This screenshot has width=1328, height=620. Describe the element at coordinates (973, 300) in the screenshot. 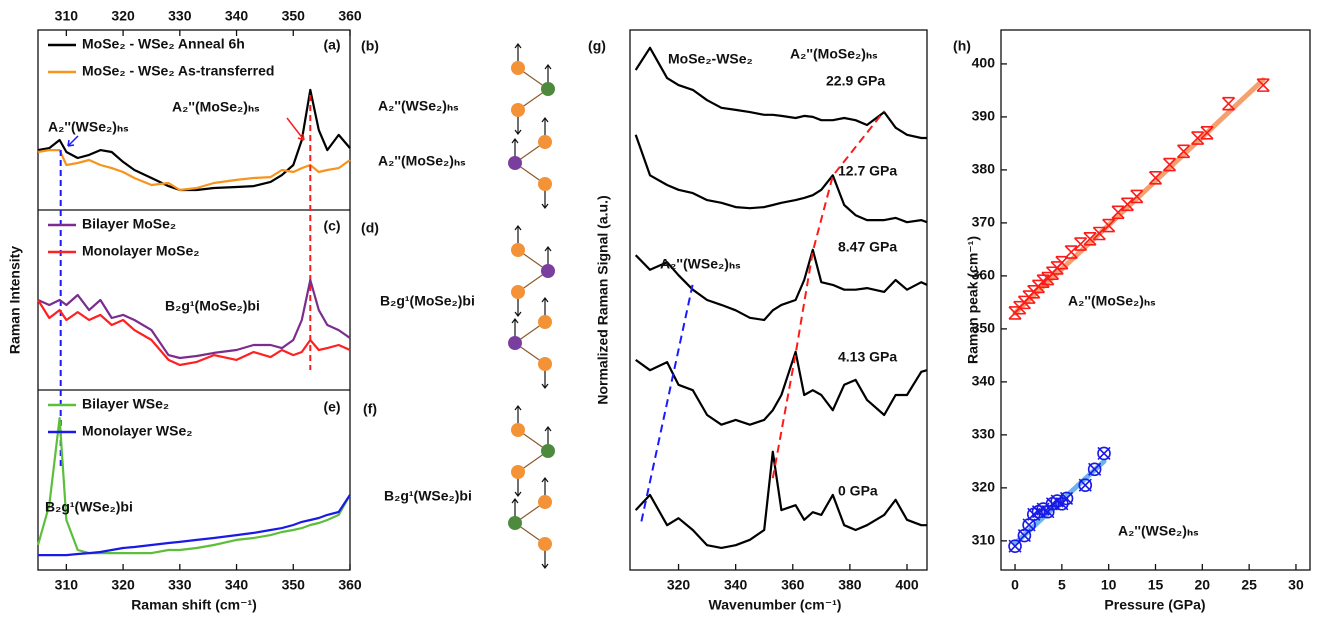

I see `y-axis-label: Raman peak (cm⁻¹)` at that location.